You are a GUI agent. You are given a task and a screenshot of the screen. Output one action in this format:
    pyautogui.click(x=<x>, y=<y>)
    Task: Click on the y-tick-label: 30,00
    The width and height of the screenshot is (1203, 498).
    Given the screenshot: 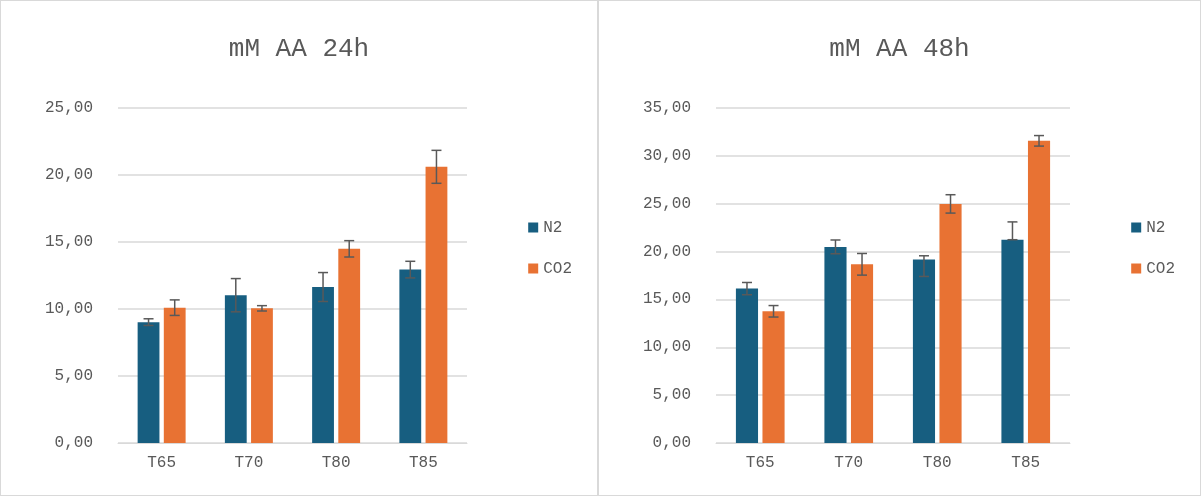 What is the action you would take?
    pyautogui.click(x=666, y=155)
    